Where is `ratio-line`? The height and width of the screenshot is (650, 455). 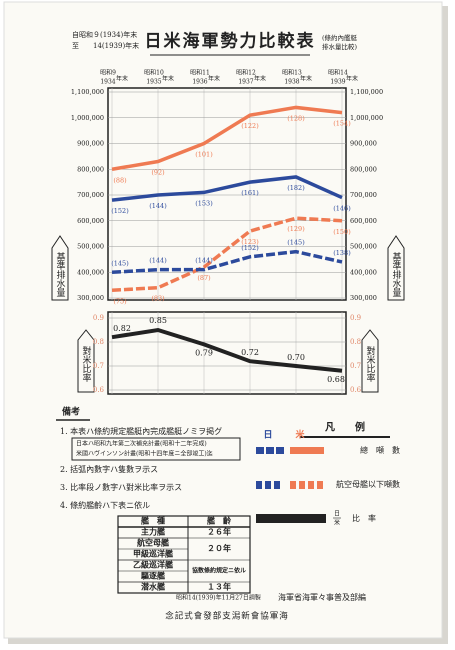 ratio-line is located at coordinates (227, 350).